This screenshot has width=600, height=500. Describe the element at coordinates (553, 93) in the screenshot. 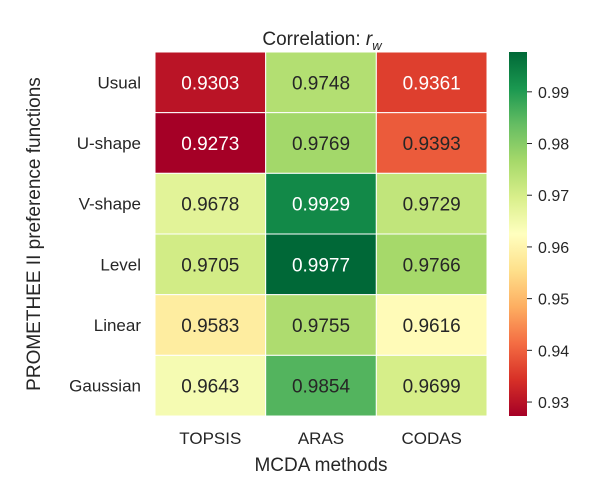

I see `colorbar-tick-label: 0.99` at that location.